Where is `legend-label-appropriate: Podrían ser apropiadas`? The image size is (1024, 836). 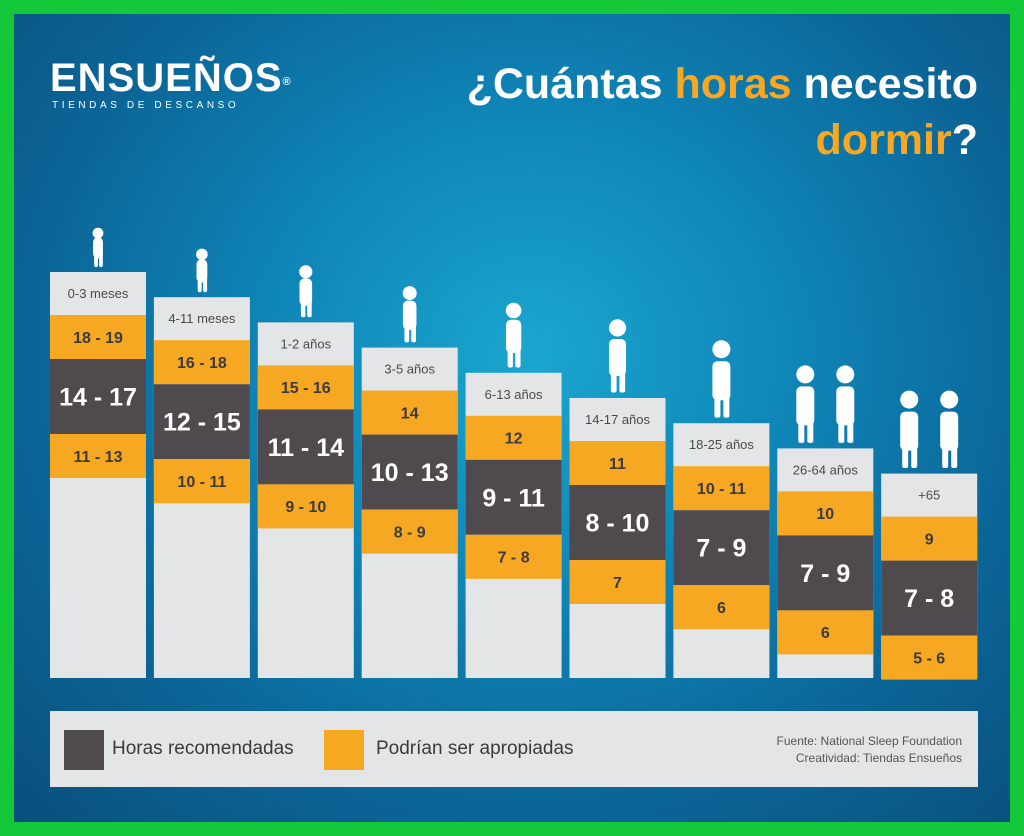
legend-label-appropriate: Podrían ser apropiadas is located at coordinates (475, 748).